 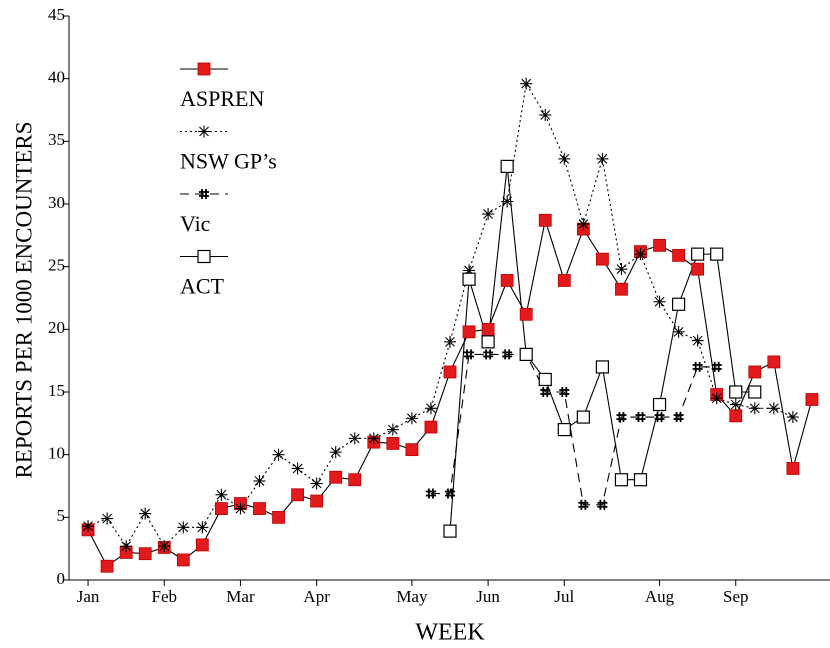 I want to click on x-tick-label: Feb, so click(x=165, y=596).